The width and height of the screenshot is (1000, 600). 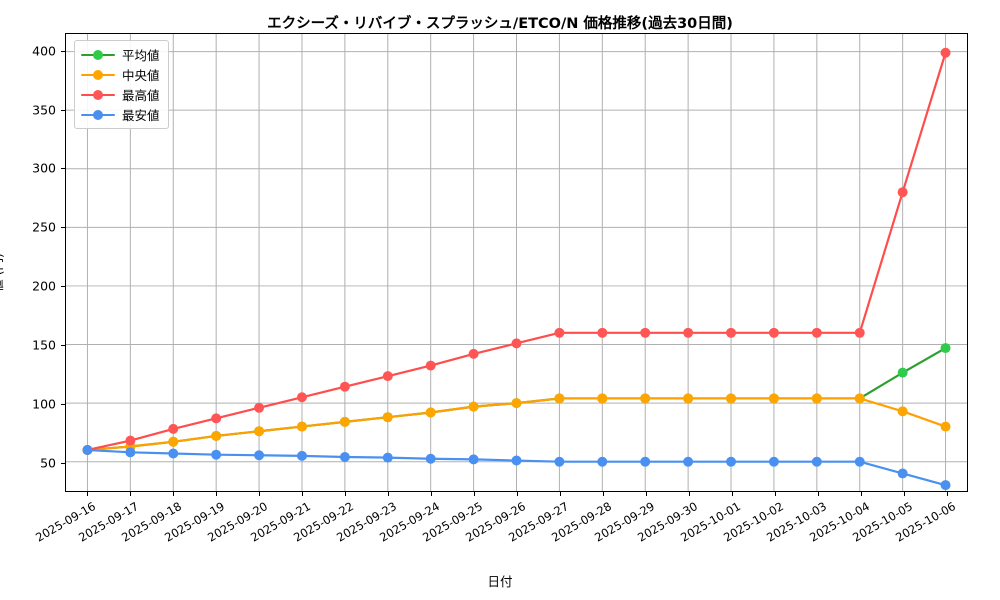 I want to click on y-tick-label: 100, so click(x=44, y=404).